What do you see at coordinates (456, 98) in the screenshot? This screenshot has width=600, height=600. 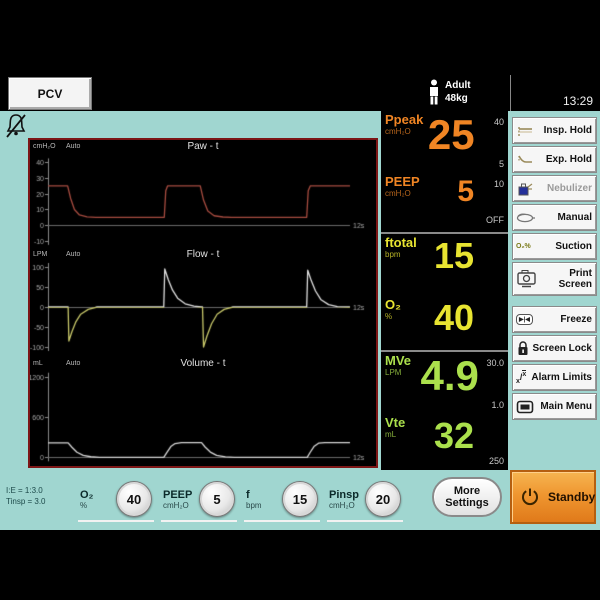 I see `patient-weight: 48kg` at bounding box center [456, 98].